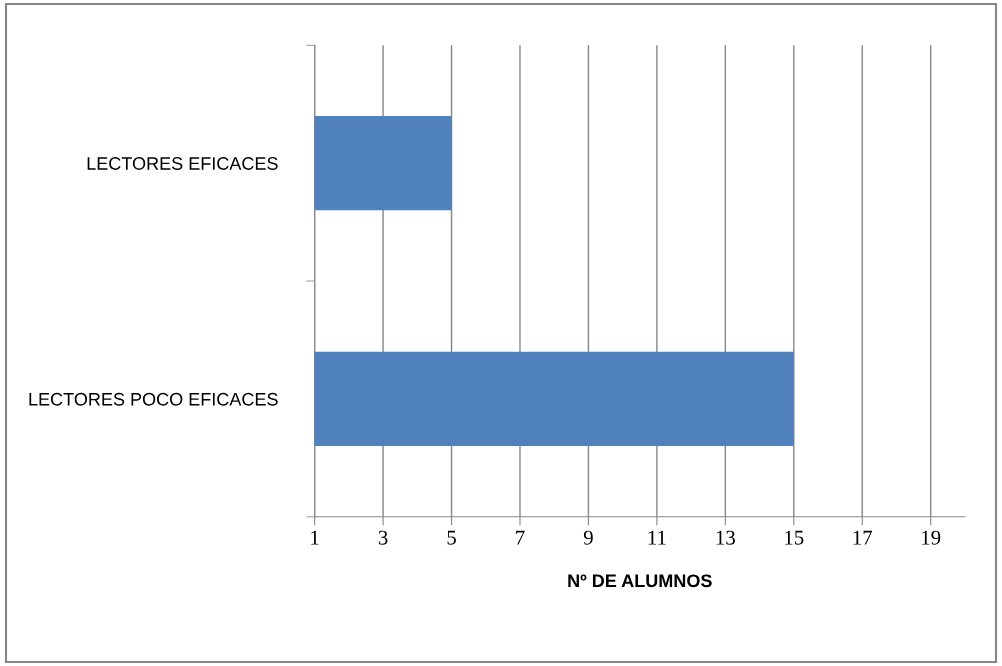 This screenshot has height=666, width=1002. What do you see at coordinates (588, 537) in the screenshot?
I see `x-tick-label: 9` at bounding box center [588, 537].